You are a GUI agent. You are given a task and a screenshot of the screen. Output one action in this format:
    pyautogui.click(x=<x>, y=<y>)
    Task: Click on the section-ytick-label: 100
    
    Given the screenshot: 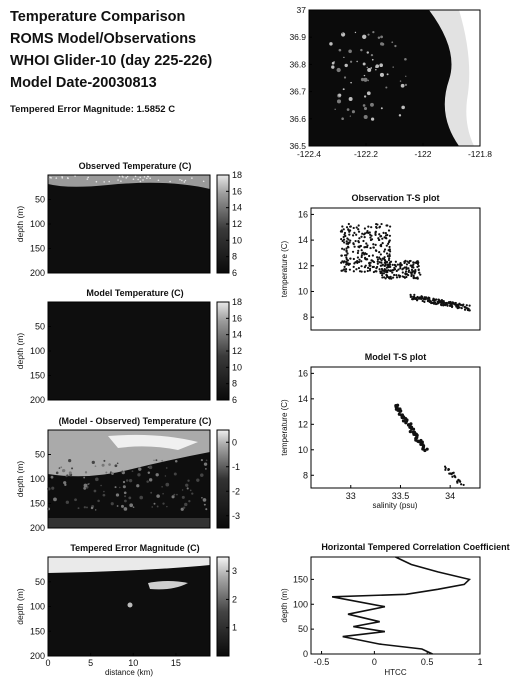 What is the action you would take?
    pyautogui.click(x=37, y=351)
    